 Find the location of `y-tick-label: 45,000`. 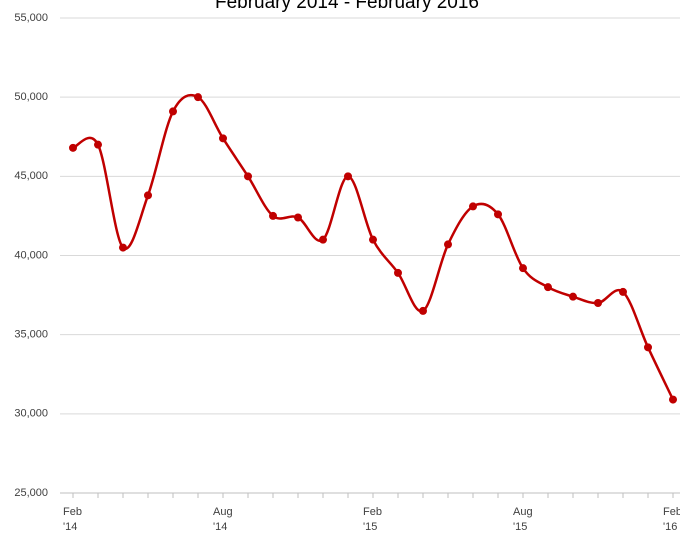

y-tick-label: 45,000 is located at coordinates (31, 176).